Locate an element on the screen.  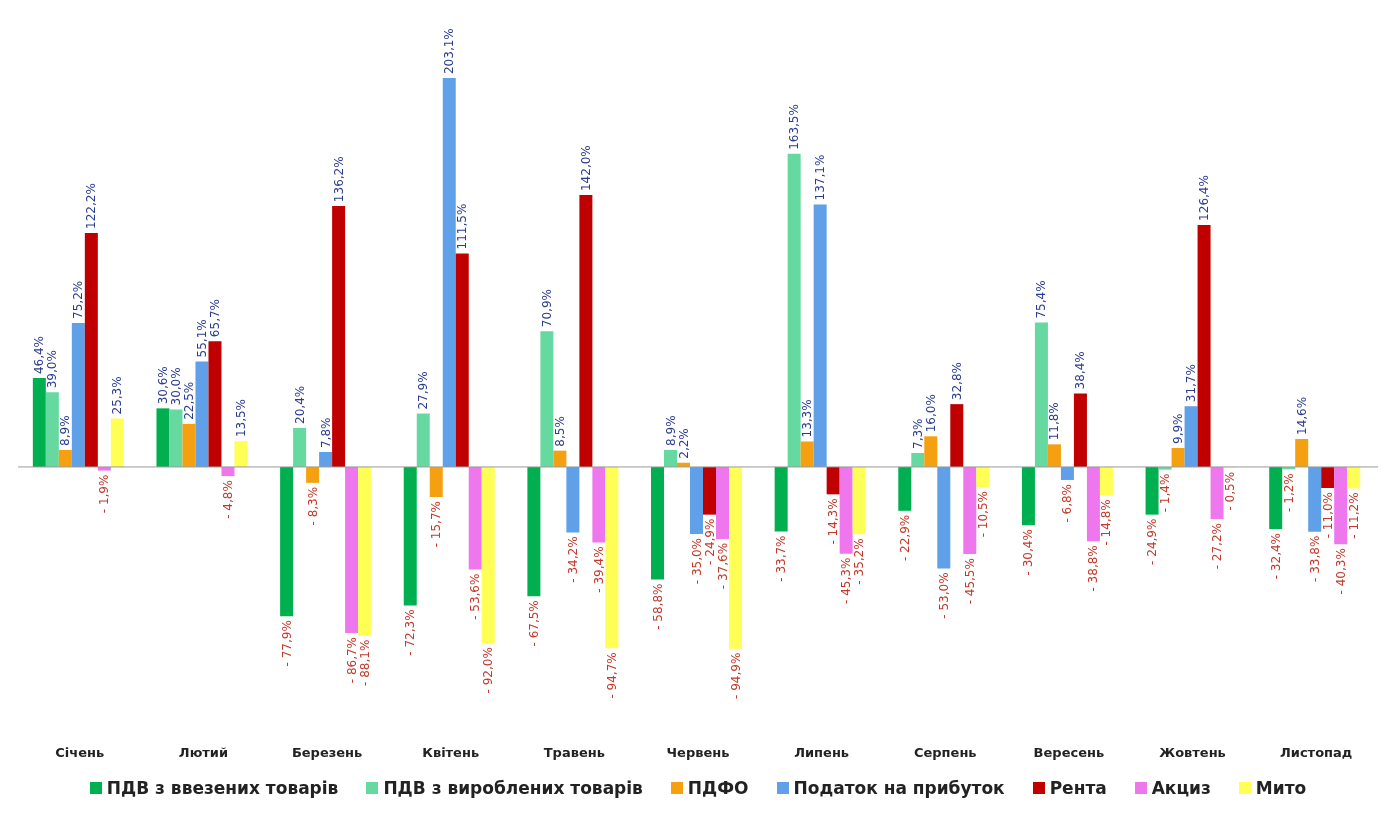
data-label: 122,2% is located at coordinates (91, 206).